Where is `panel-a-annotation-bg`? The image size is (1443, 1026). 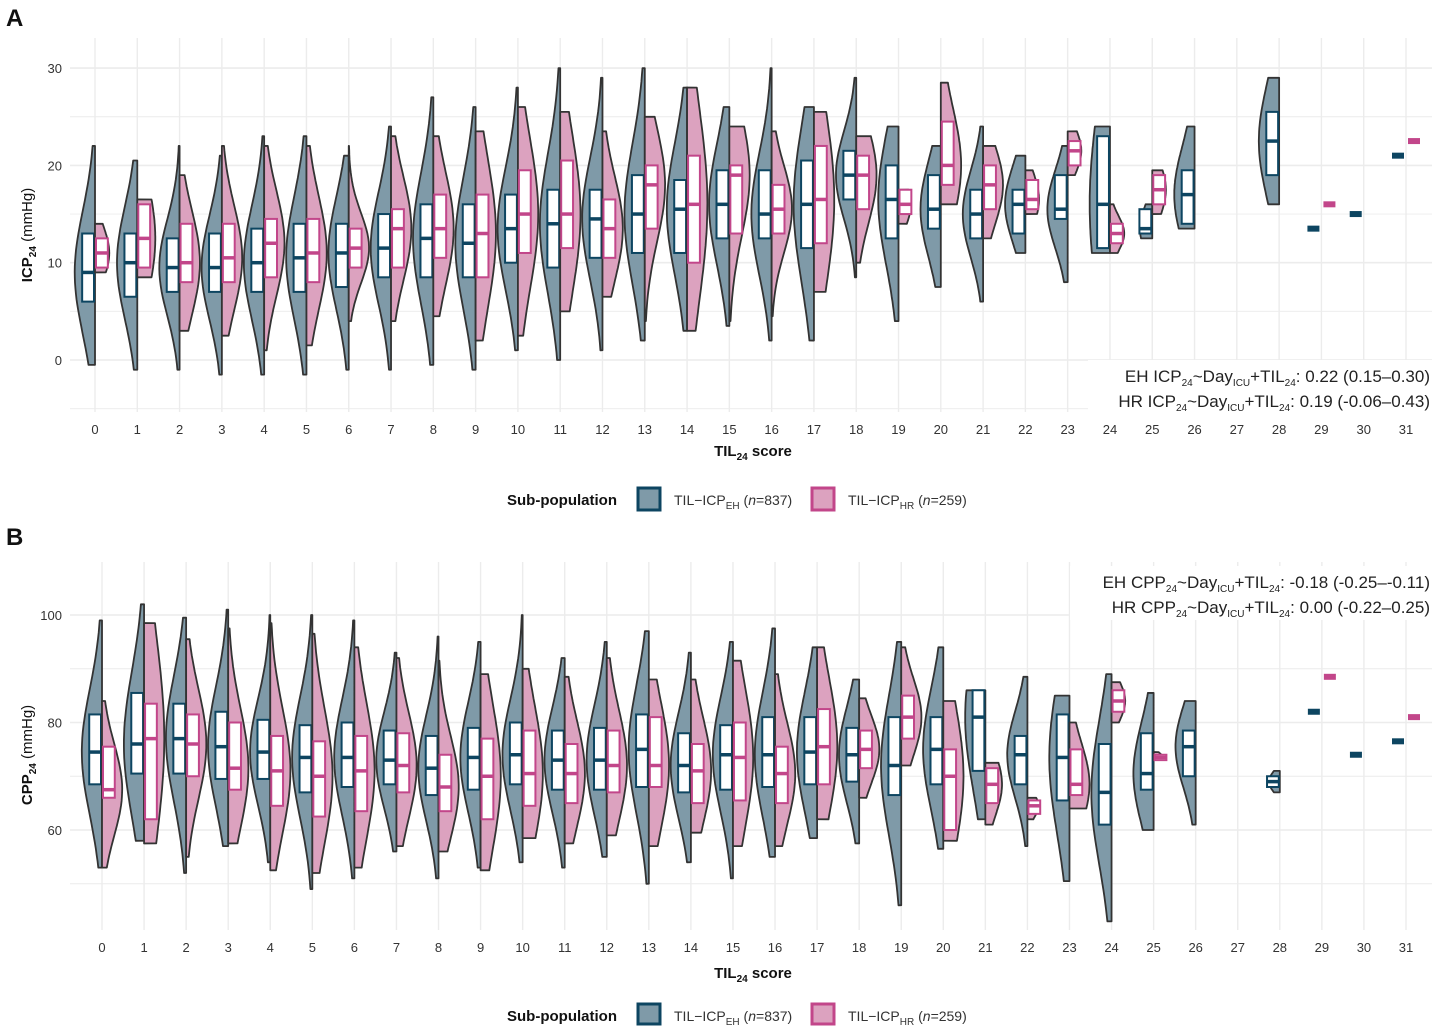
panel-a-annotation-bg is located at coordinates (1260, 387).